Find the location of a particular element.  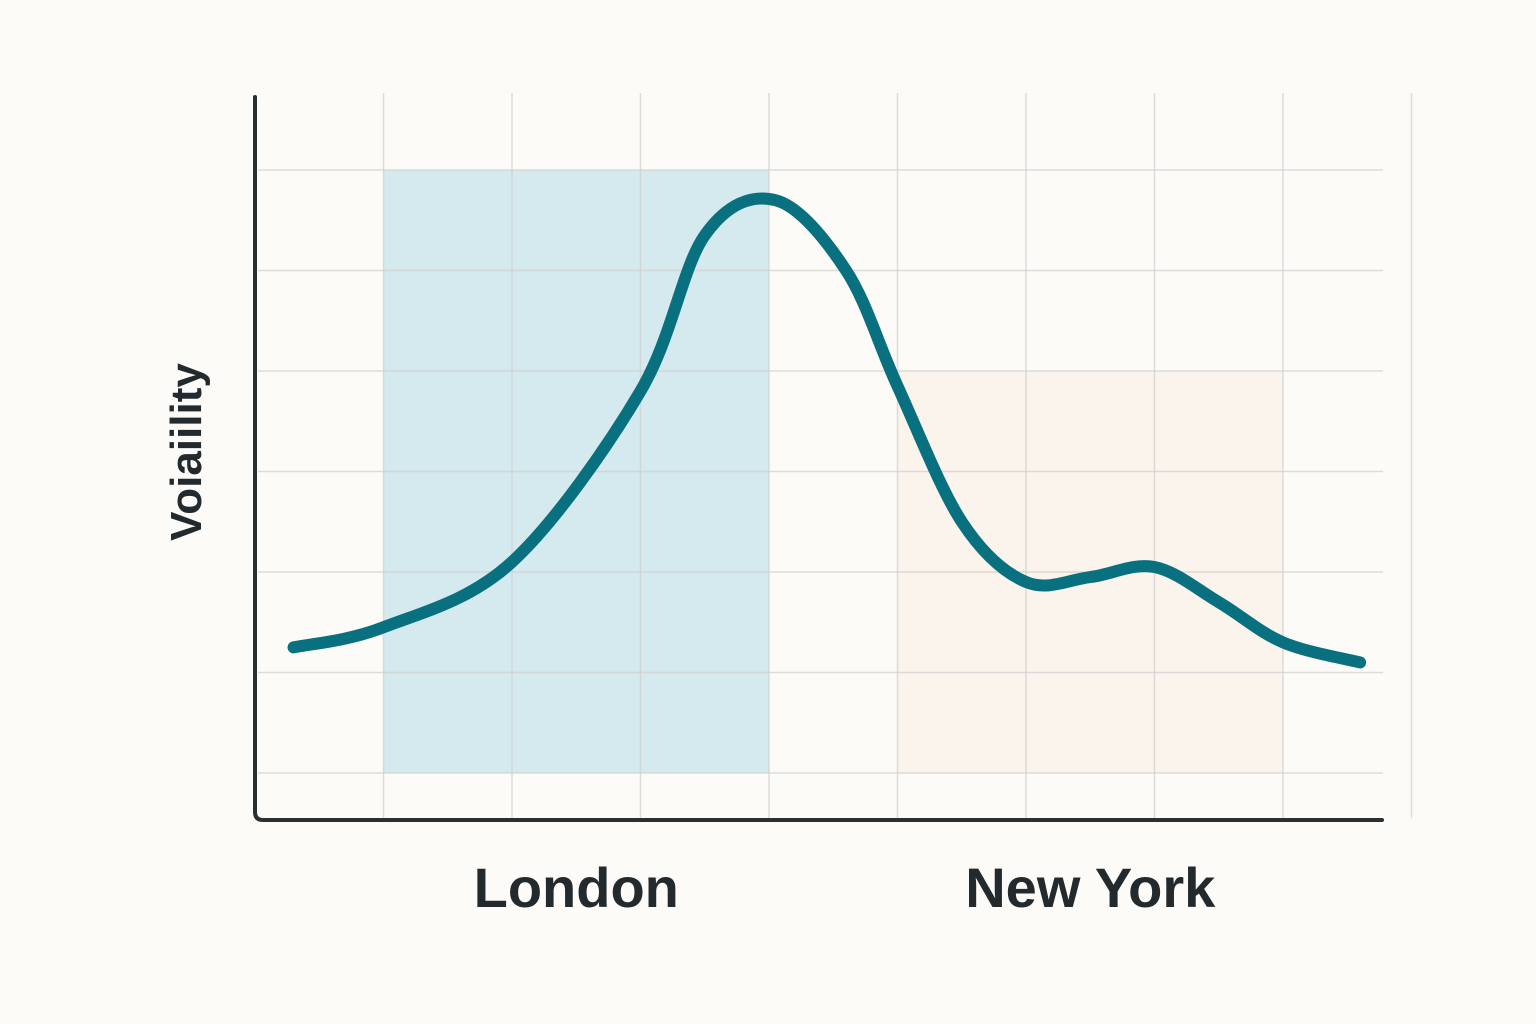

x-tick-labels: London New York is located at coordinates (845, 887).